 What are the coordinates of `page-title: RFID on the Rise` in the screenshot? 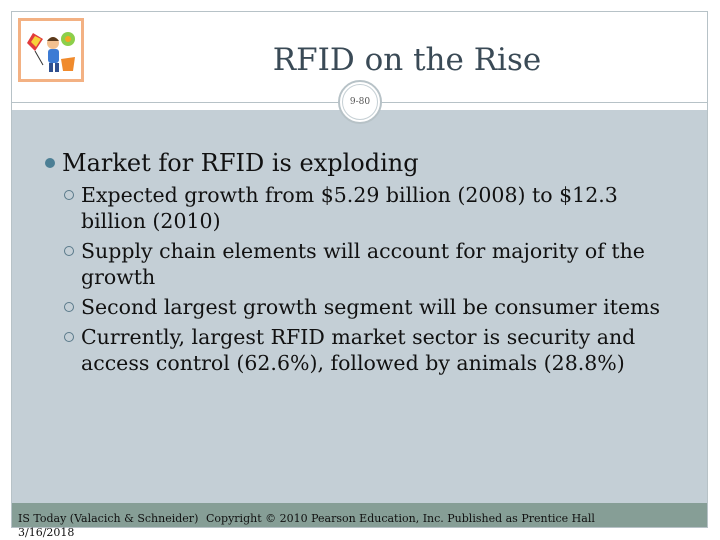 It's located at (407, 60).